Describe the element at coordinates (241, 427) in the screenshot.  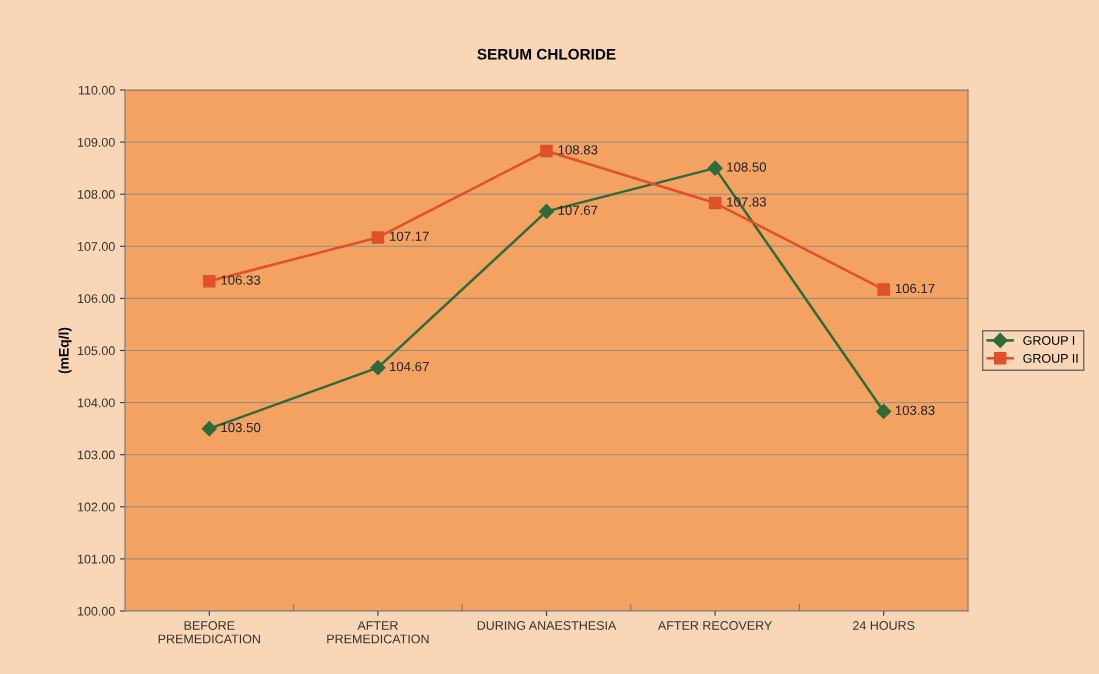
I see `data-label: 103.50` at that location.